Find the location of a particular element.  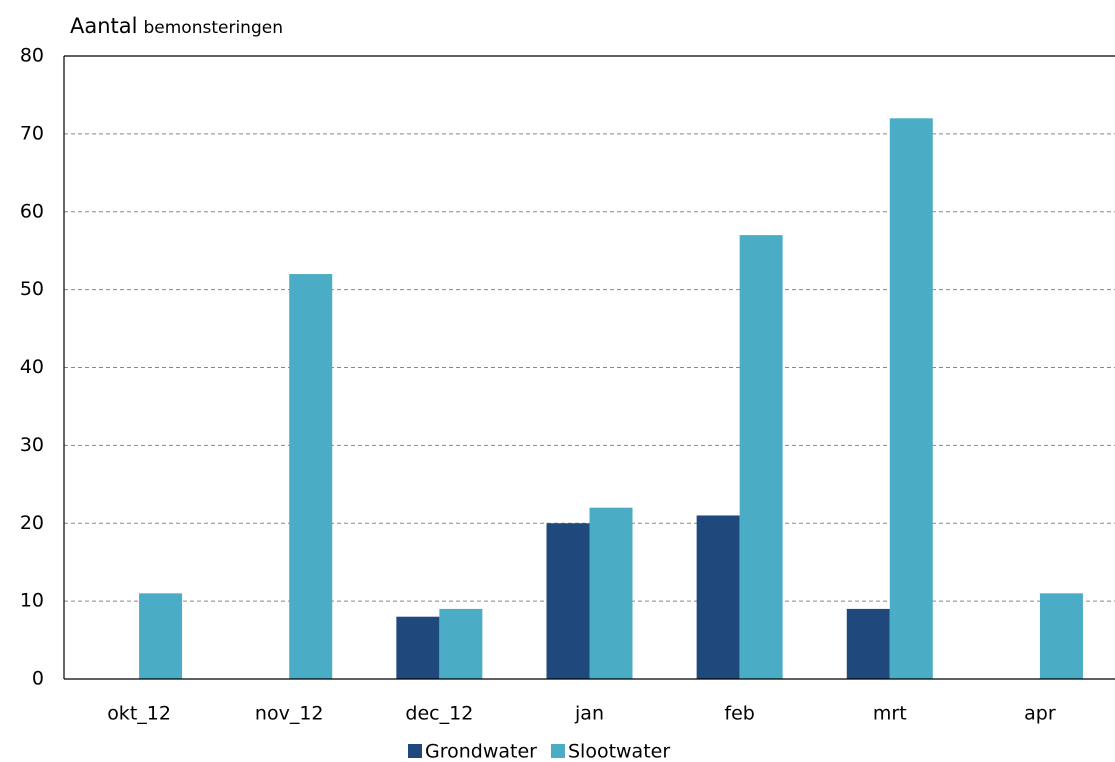

x-tick-label: feb is located at coordinates (739, 714).